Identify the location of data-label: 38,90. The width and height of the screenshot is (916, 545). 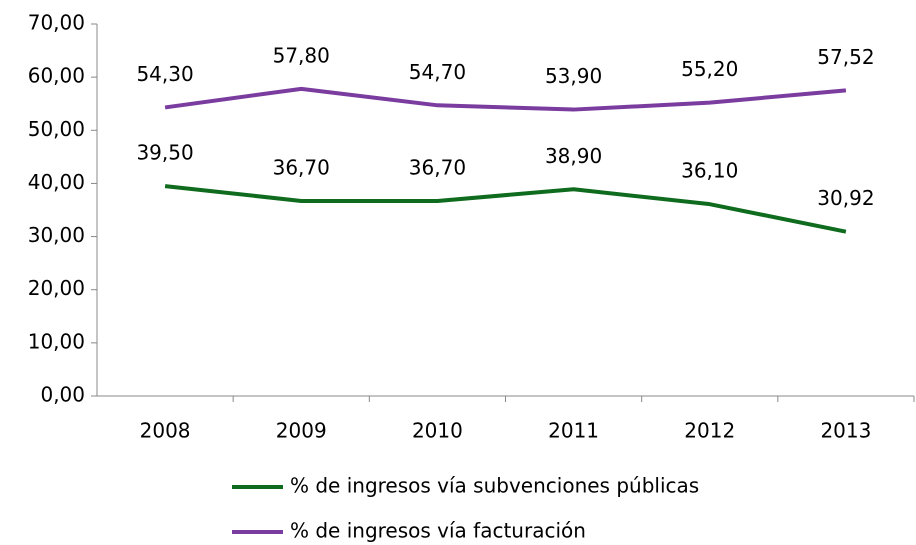
(573, 156).